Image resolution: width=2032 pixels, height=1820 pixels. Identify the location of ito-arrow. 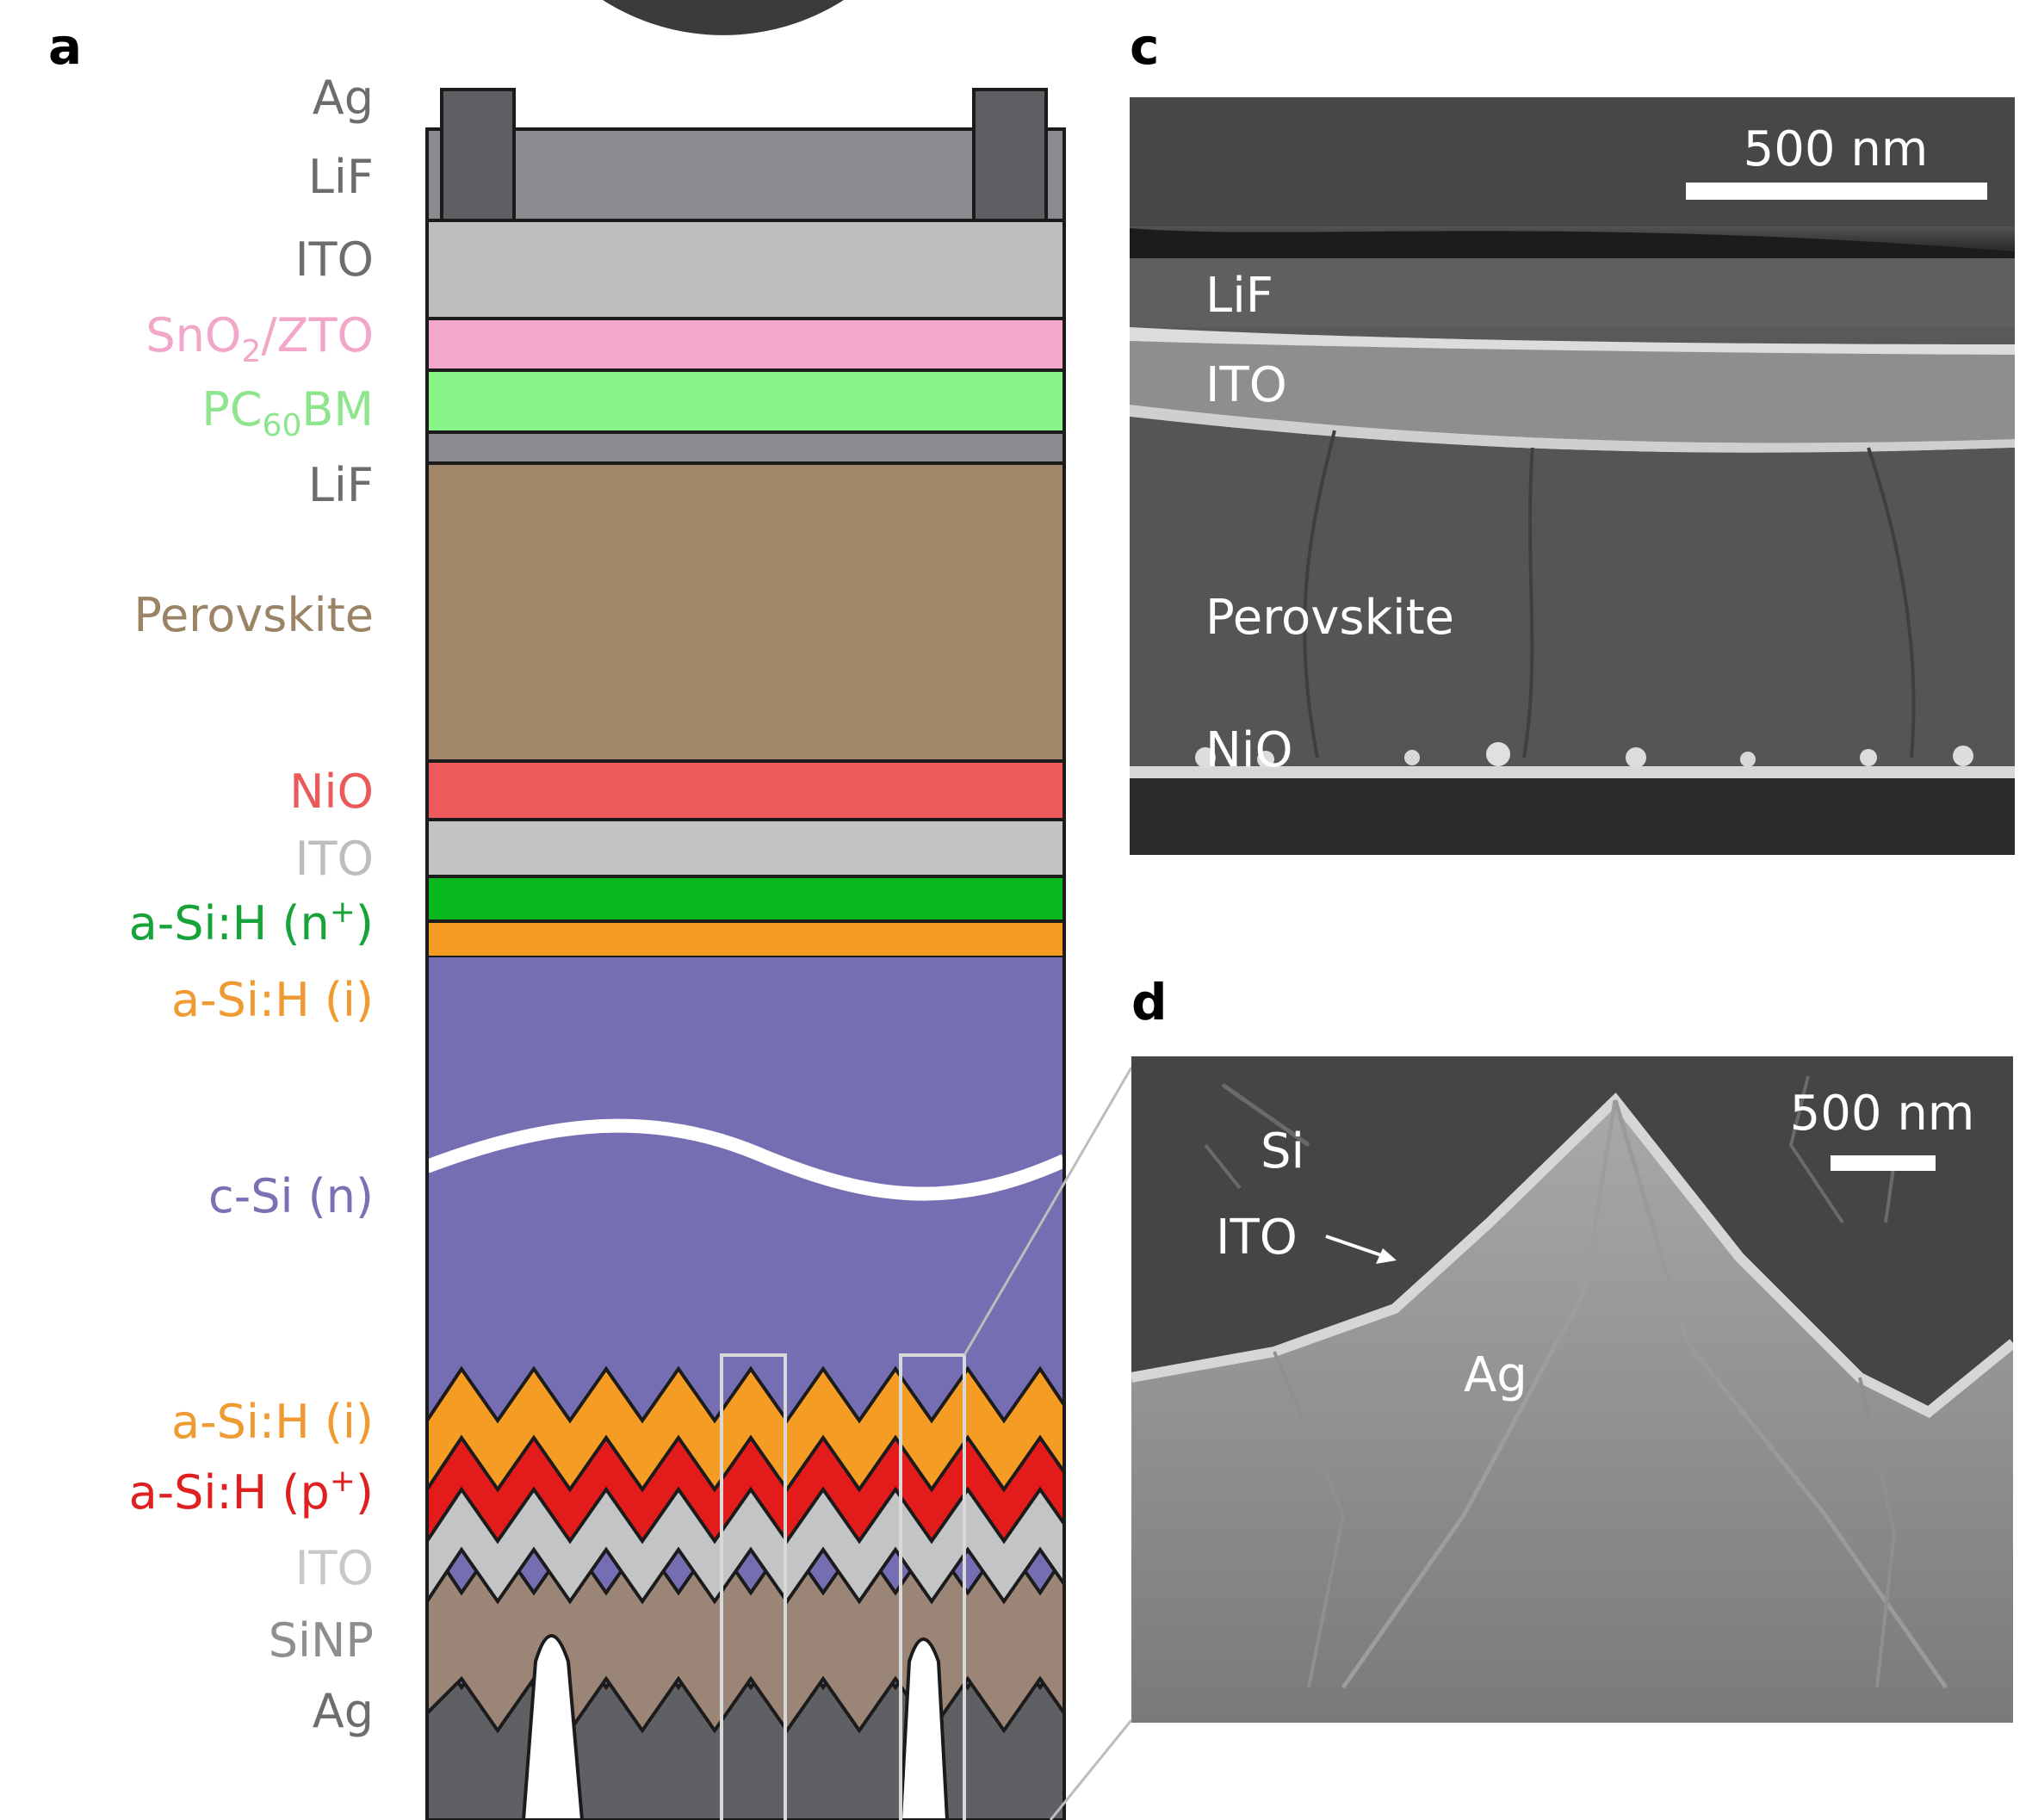
(1361, 1249).